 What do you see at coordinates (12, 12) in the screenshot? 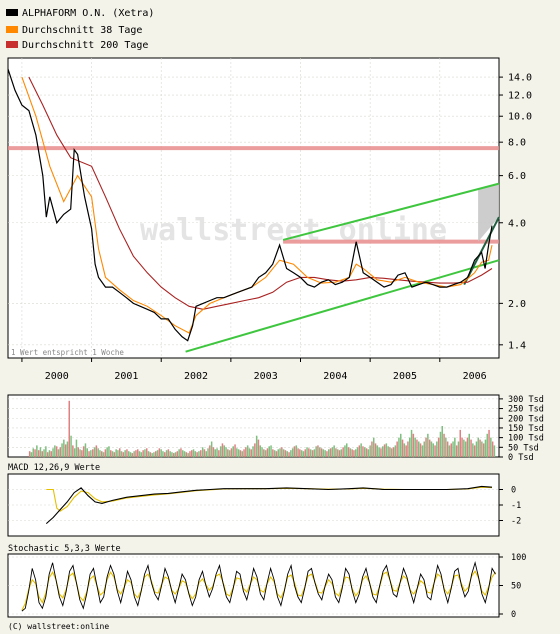
I see `legend-swatch-price` at bounding box center [12, 12].